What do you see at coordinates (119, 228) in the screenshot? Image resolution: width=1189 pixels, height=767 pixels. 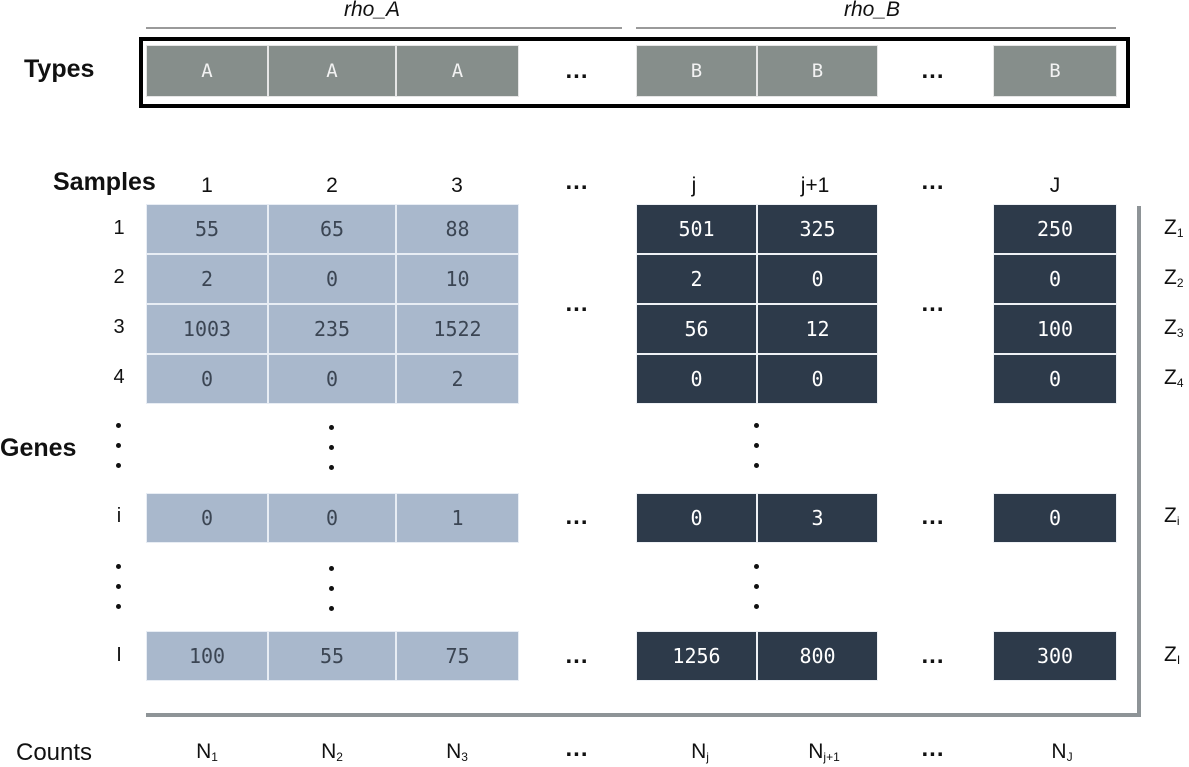 I see `row-header: 1` at bounding box center [119, 228].